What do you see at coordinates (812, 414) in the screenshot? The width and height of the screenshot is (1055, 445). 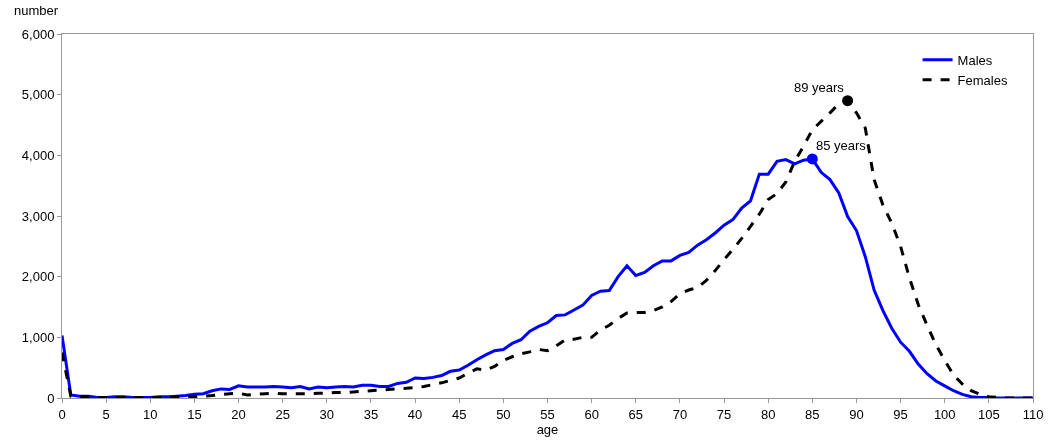 I see `x-tick-label: 85` at bounding box center [812, 414].